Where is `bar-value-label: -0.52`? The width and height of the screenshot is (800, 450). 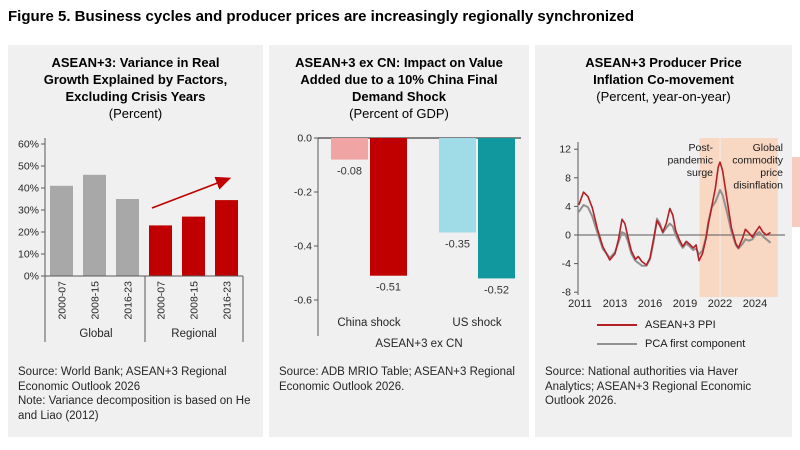
bar-value-label: -0.52 is located at coordinates (496, 290).